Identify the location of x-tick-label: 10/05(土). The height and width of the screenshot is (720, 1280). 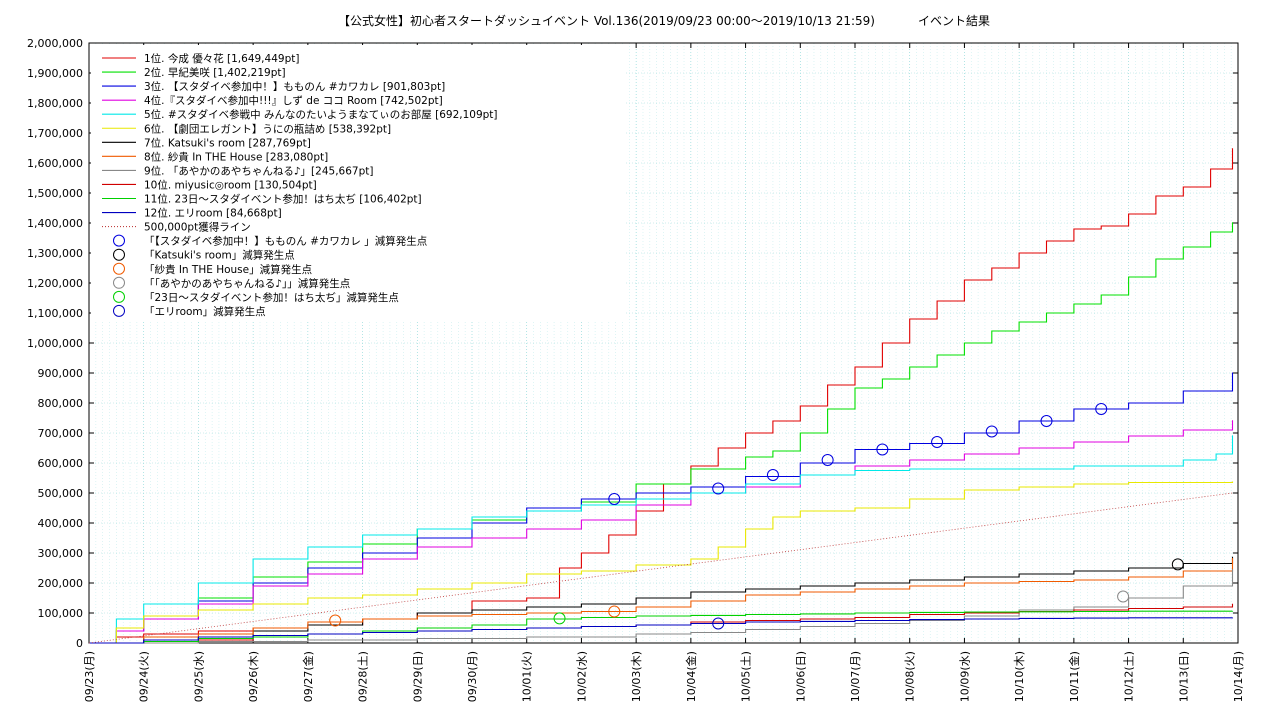
(746, 676).